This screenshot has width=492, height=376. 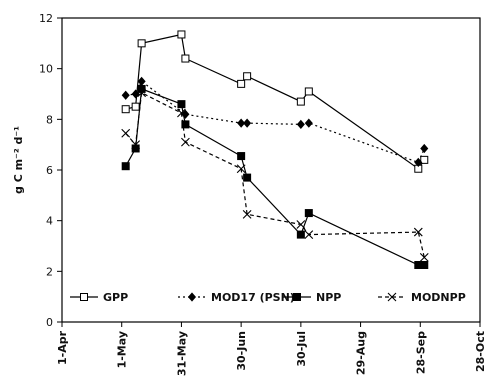 What do you see at coordinates (46, 69) in the screenshot?
I see `y-tick-label: 10` at bounding box center [46, 69].